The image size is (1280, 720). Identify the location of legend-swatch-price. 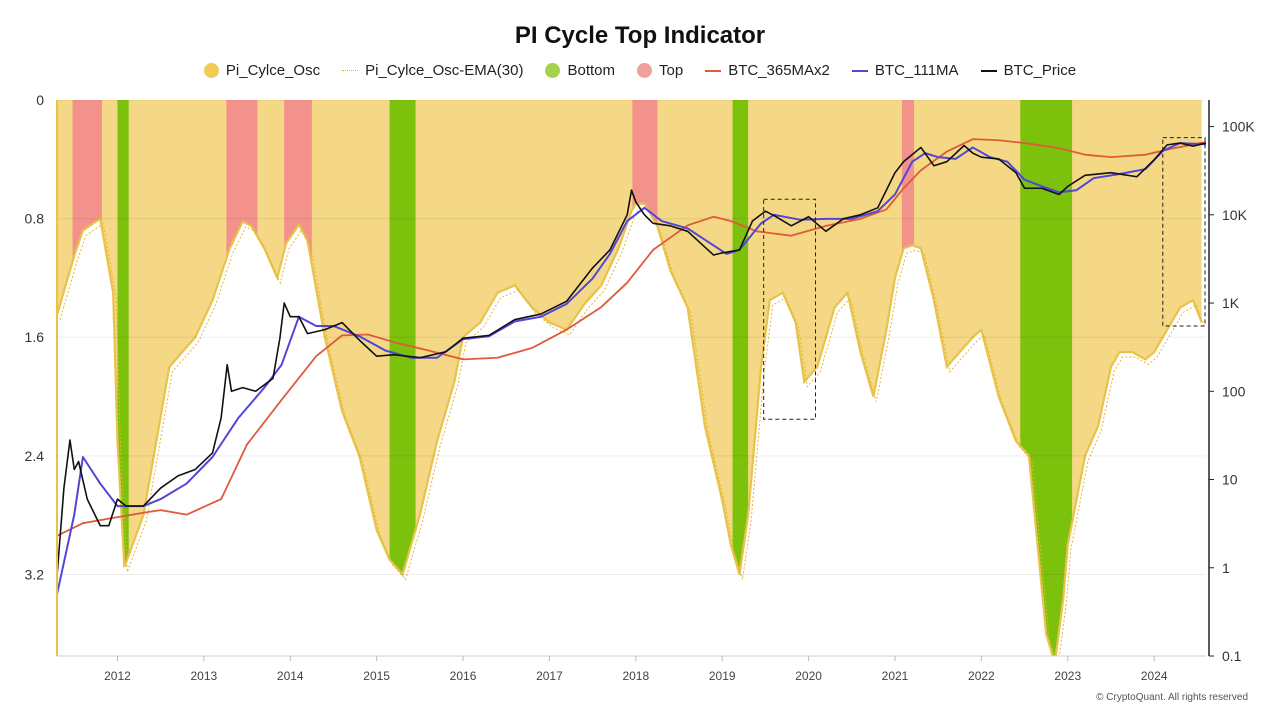
(988, 70).